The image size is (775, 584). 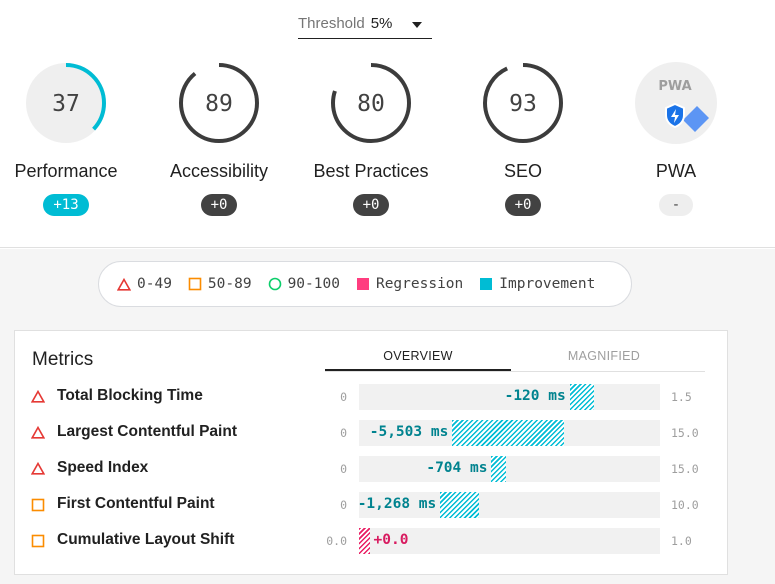 I want to click on threshold-value: 5%, so click(x=381, y=23).